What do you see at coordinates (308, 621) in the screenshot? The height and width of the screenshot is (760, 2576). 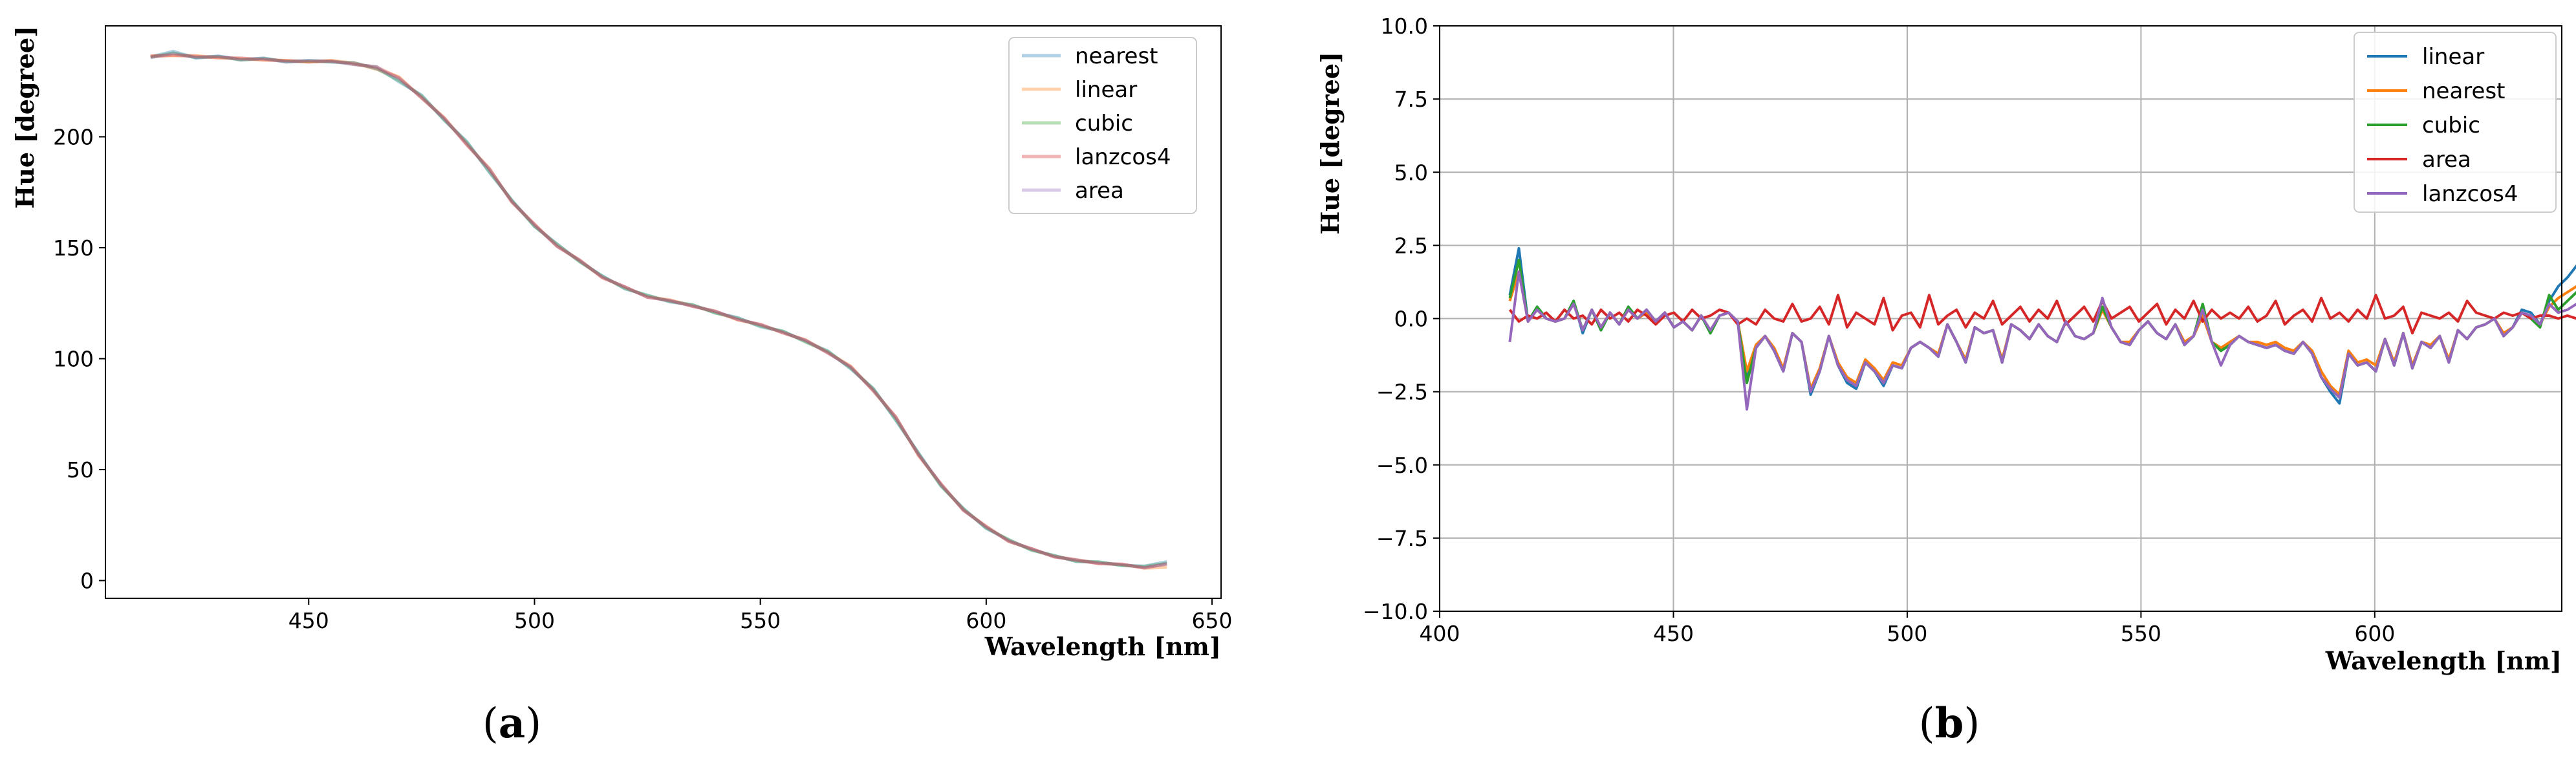 I see `x-tick-label-a: 450` at bounding box center [308, 621].